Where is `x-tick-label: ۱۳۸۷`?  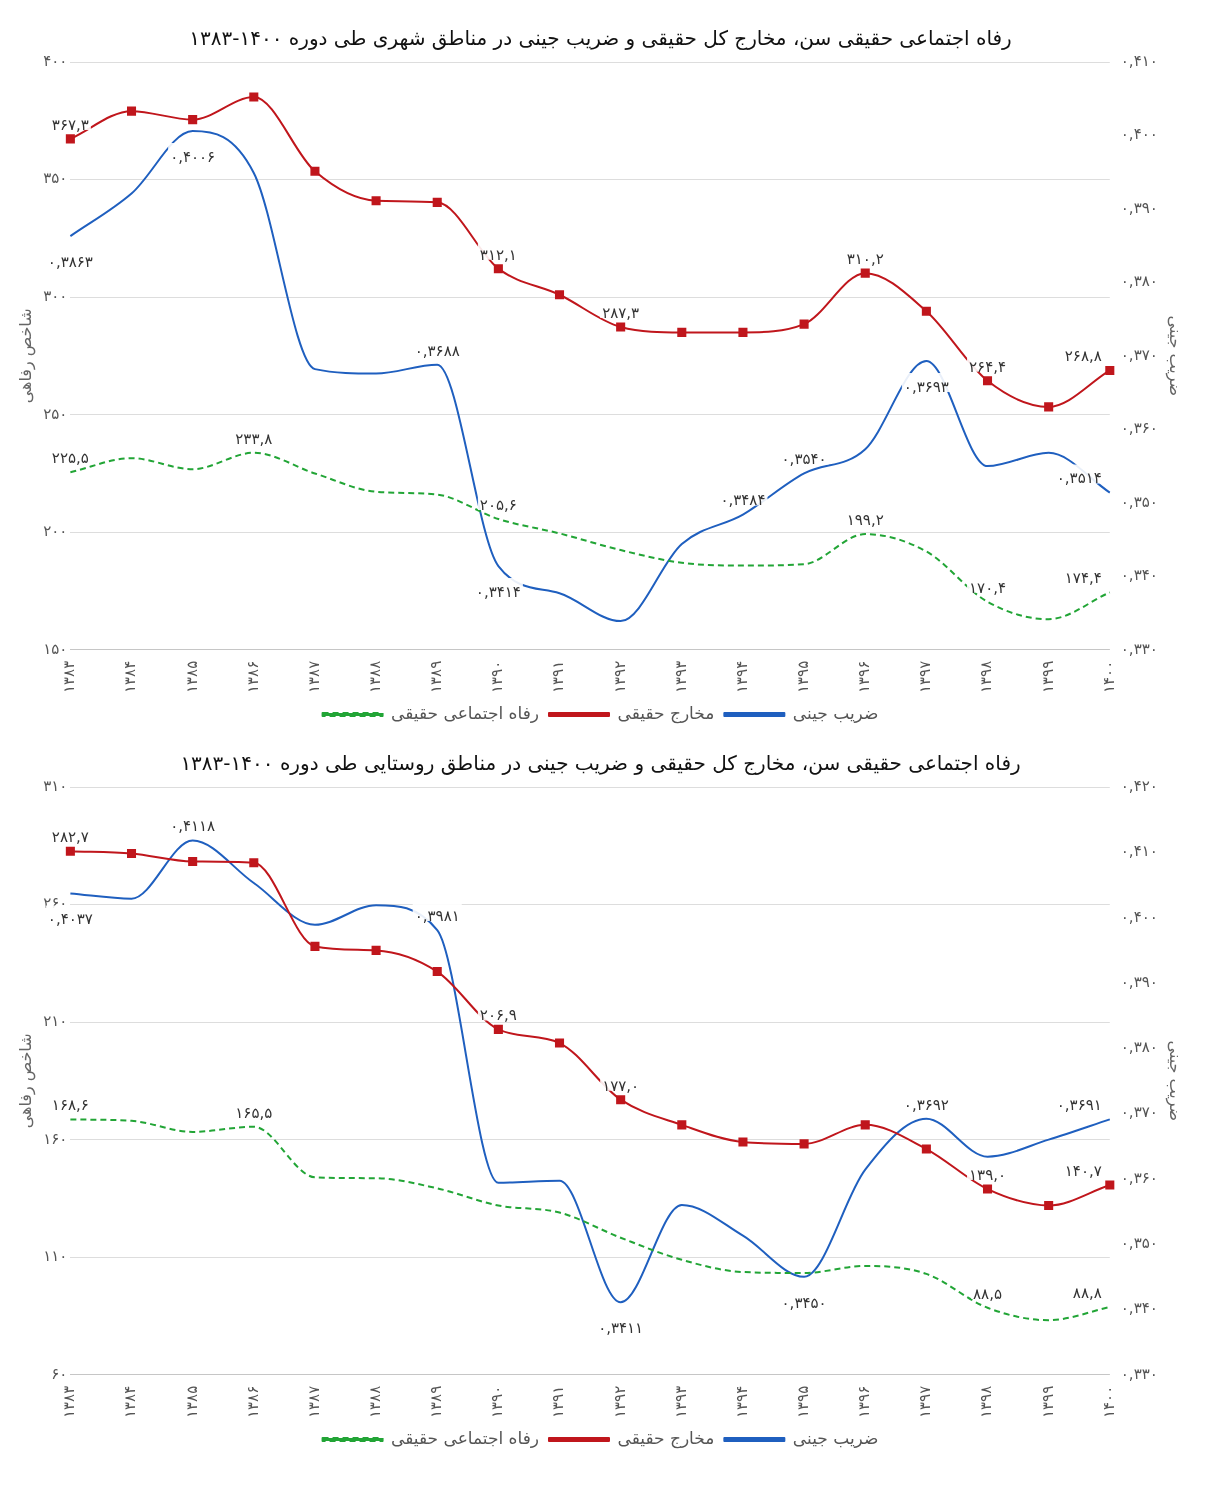 x-tick-label: ۱۳۸۷ is located at coordinates (313, 677).